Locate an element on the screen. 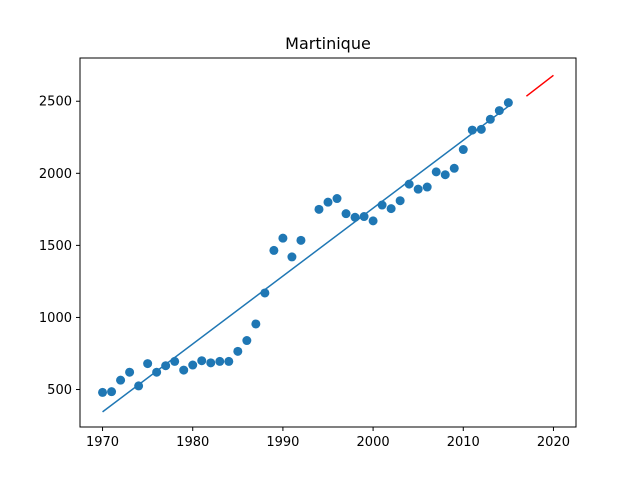 This screenshot has height=480, width=640. x-tick-label: 2000 is located at coordinates (373, 442).